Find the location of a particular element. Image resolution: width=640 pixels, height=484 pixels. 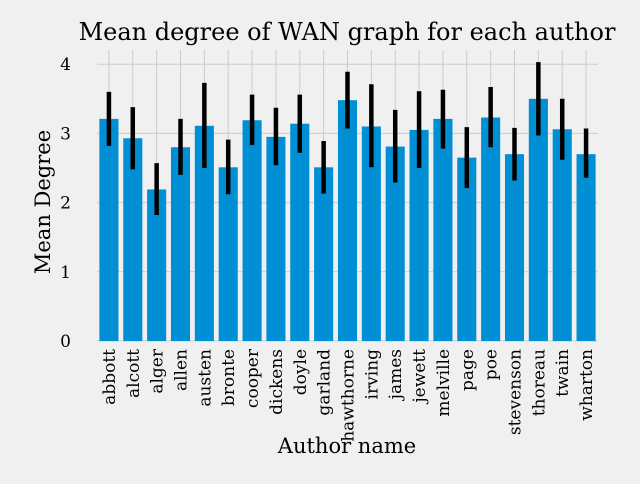

bar-jewett is located at coordinates (419, 235).